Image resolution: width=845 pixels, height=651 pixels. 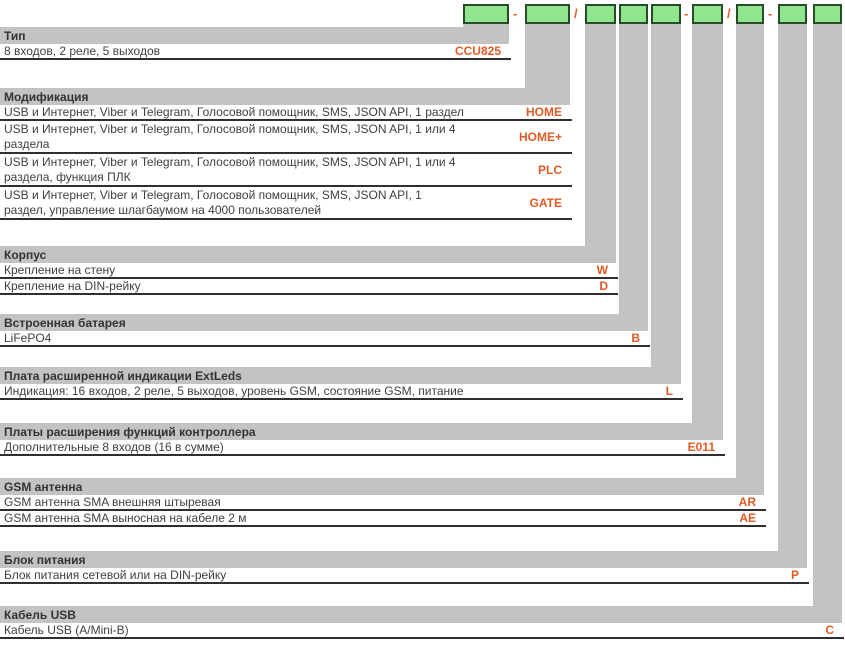 What do you see at coordinates (600, 14) in the screenshot?
I see `code-segment-box-case` at bounding box center [600, 14].